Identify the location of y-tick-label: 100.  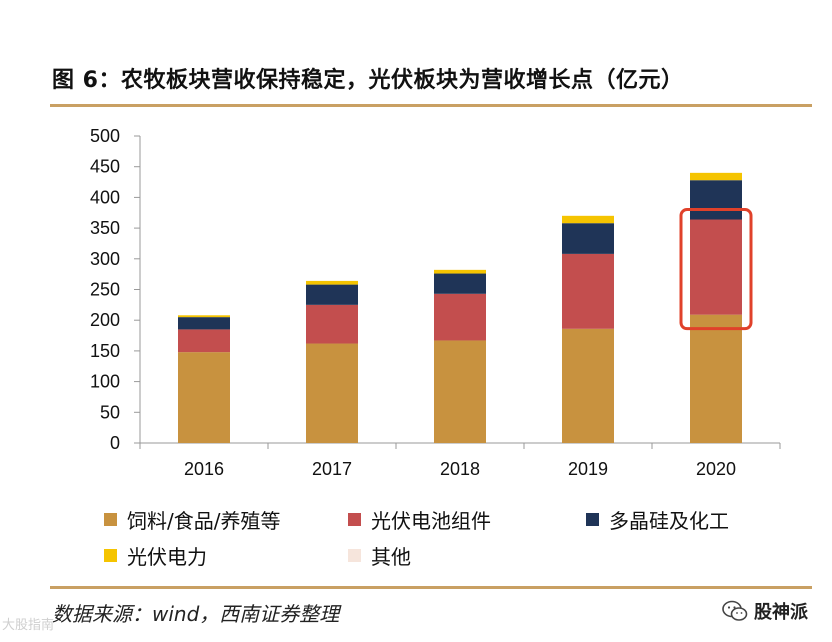
(105, 382).